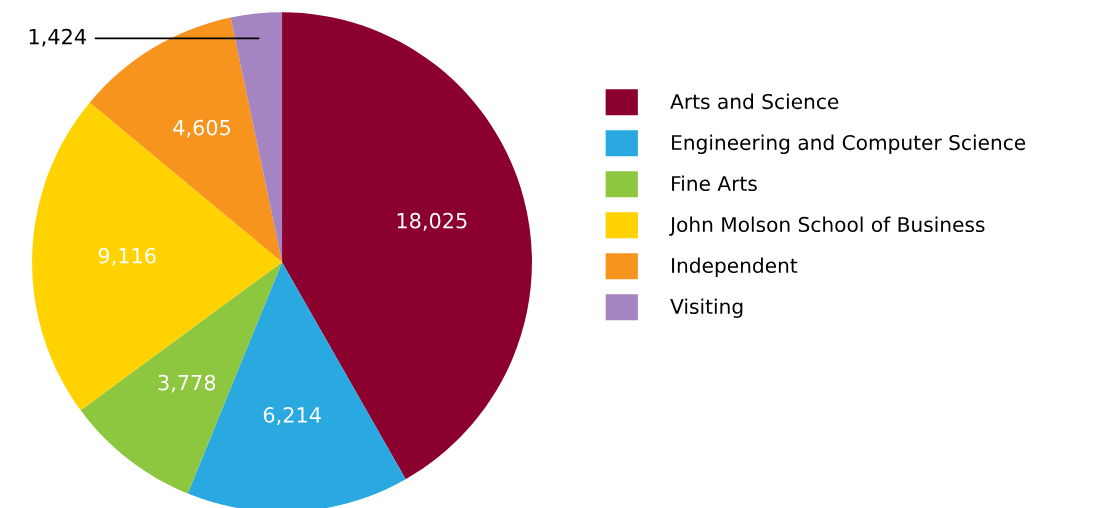 This screenshot has height=508, width=1117. I want to click on data-label: 1,424, so click(57, 37).